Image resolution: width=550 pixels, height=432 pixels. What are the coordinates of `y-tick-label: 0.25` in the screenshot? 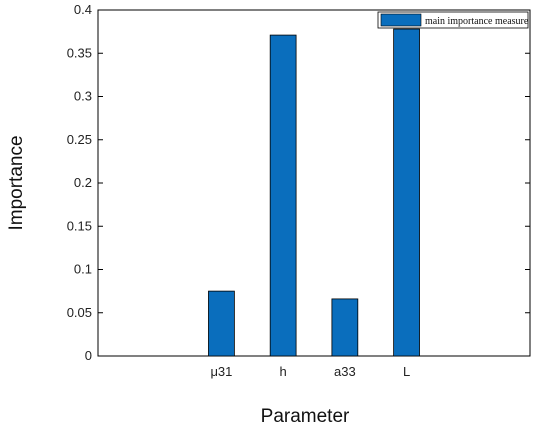 It's located at (79, 139).